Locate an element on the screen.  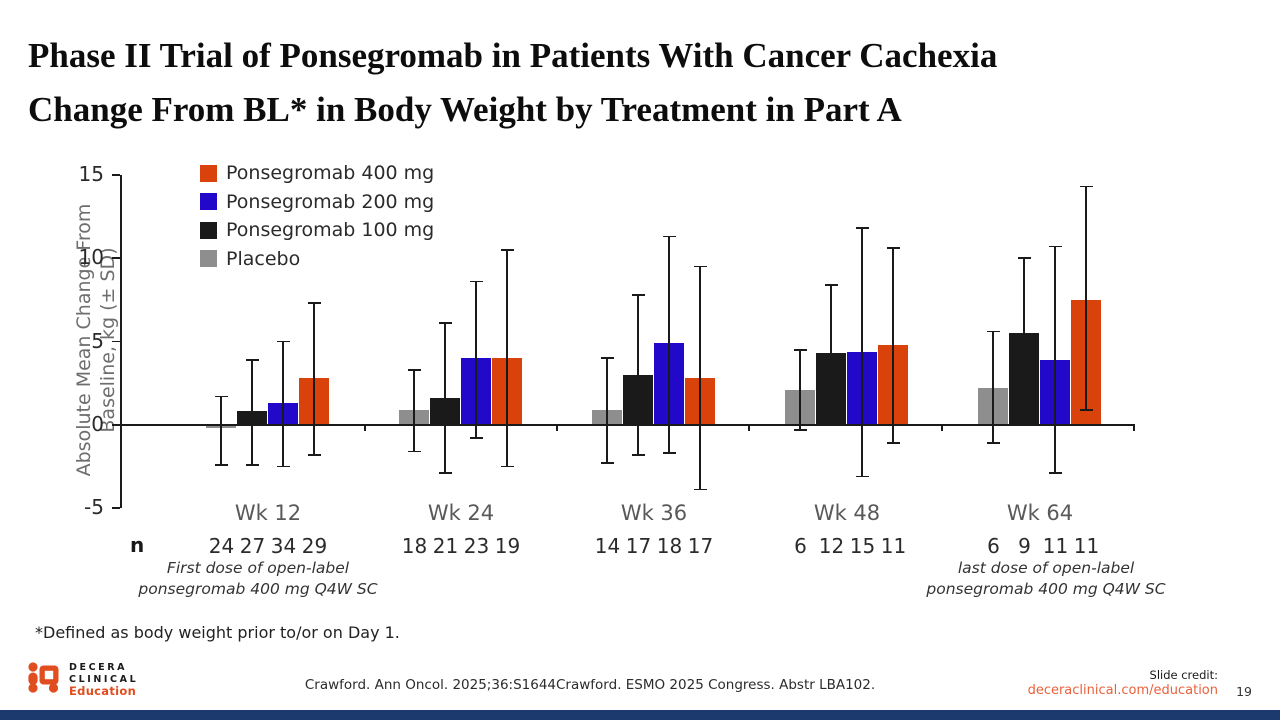
legend-item: Ponsegromab 100 mg is located at coordinates (317, 230).